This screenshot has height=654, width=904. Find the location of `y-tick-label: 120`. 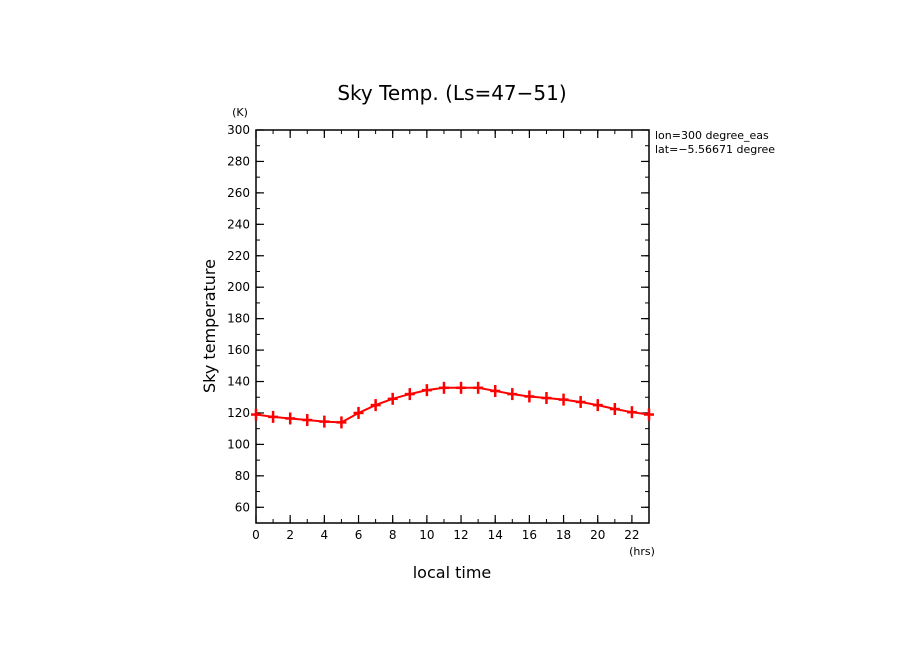

y-tick-label: 120 is located at coordinates (238, 413).